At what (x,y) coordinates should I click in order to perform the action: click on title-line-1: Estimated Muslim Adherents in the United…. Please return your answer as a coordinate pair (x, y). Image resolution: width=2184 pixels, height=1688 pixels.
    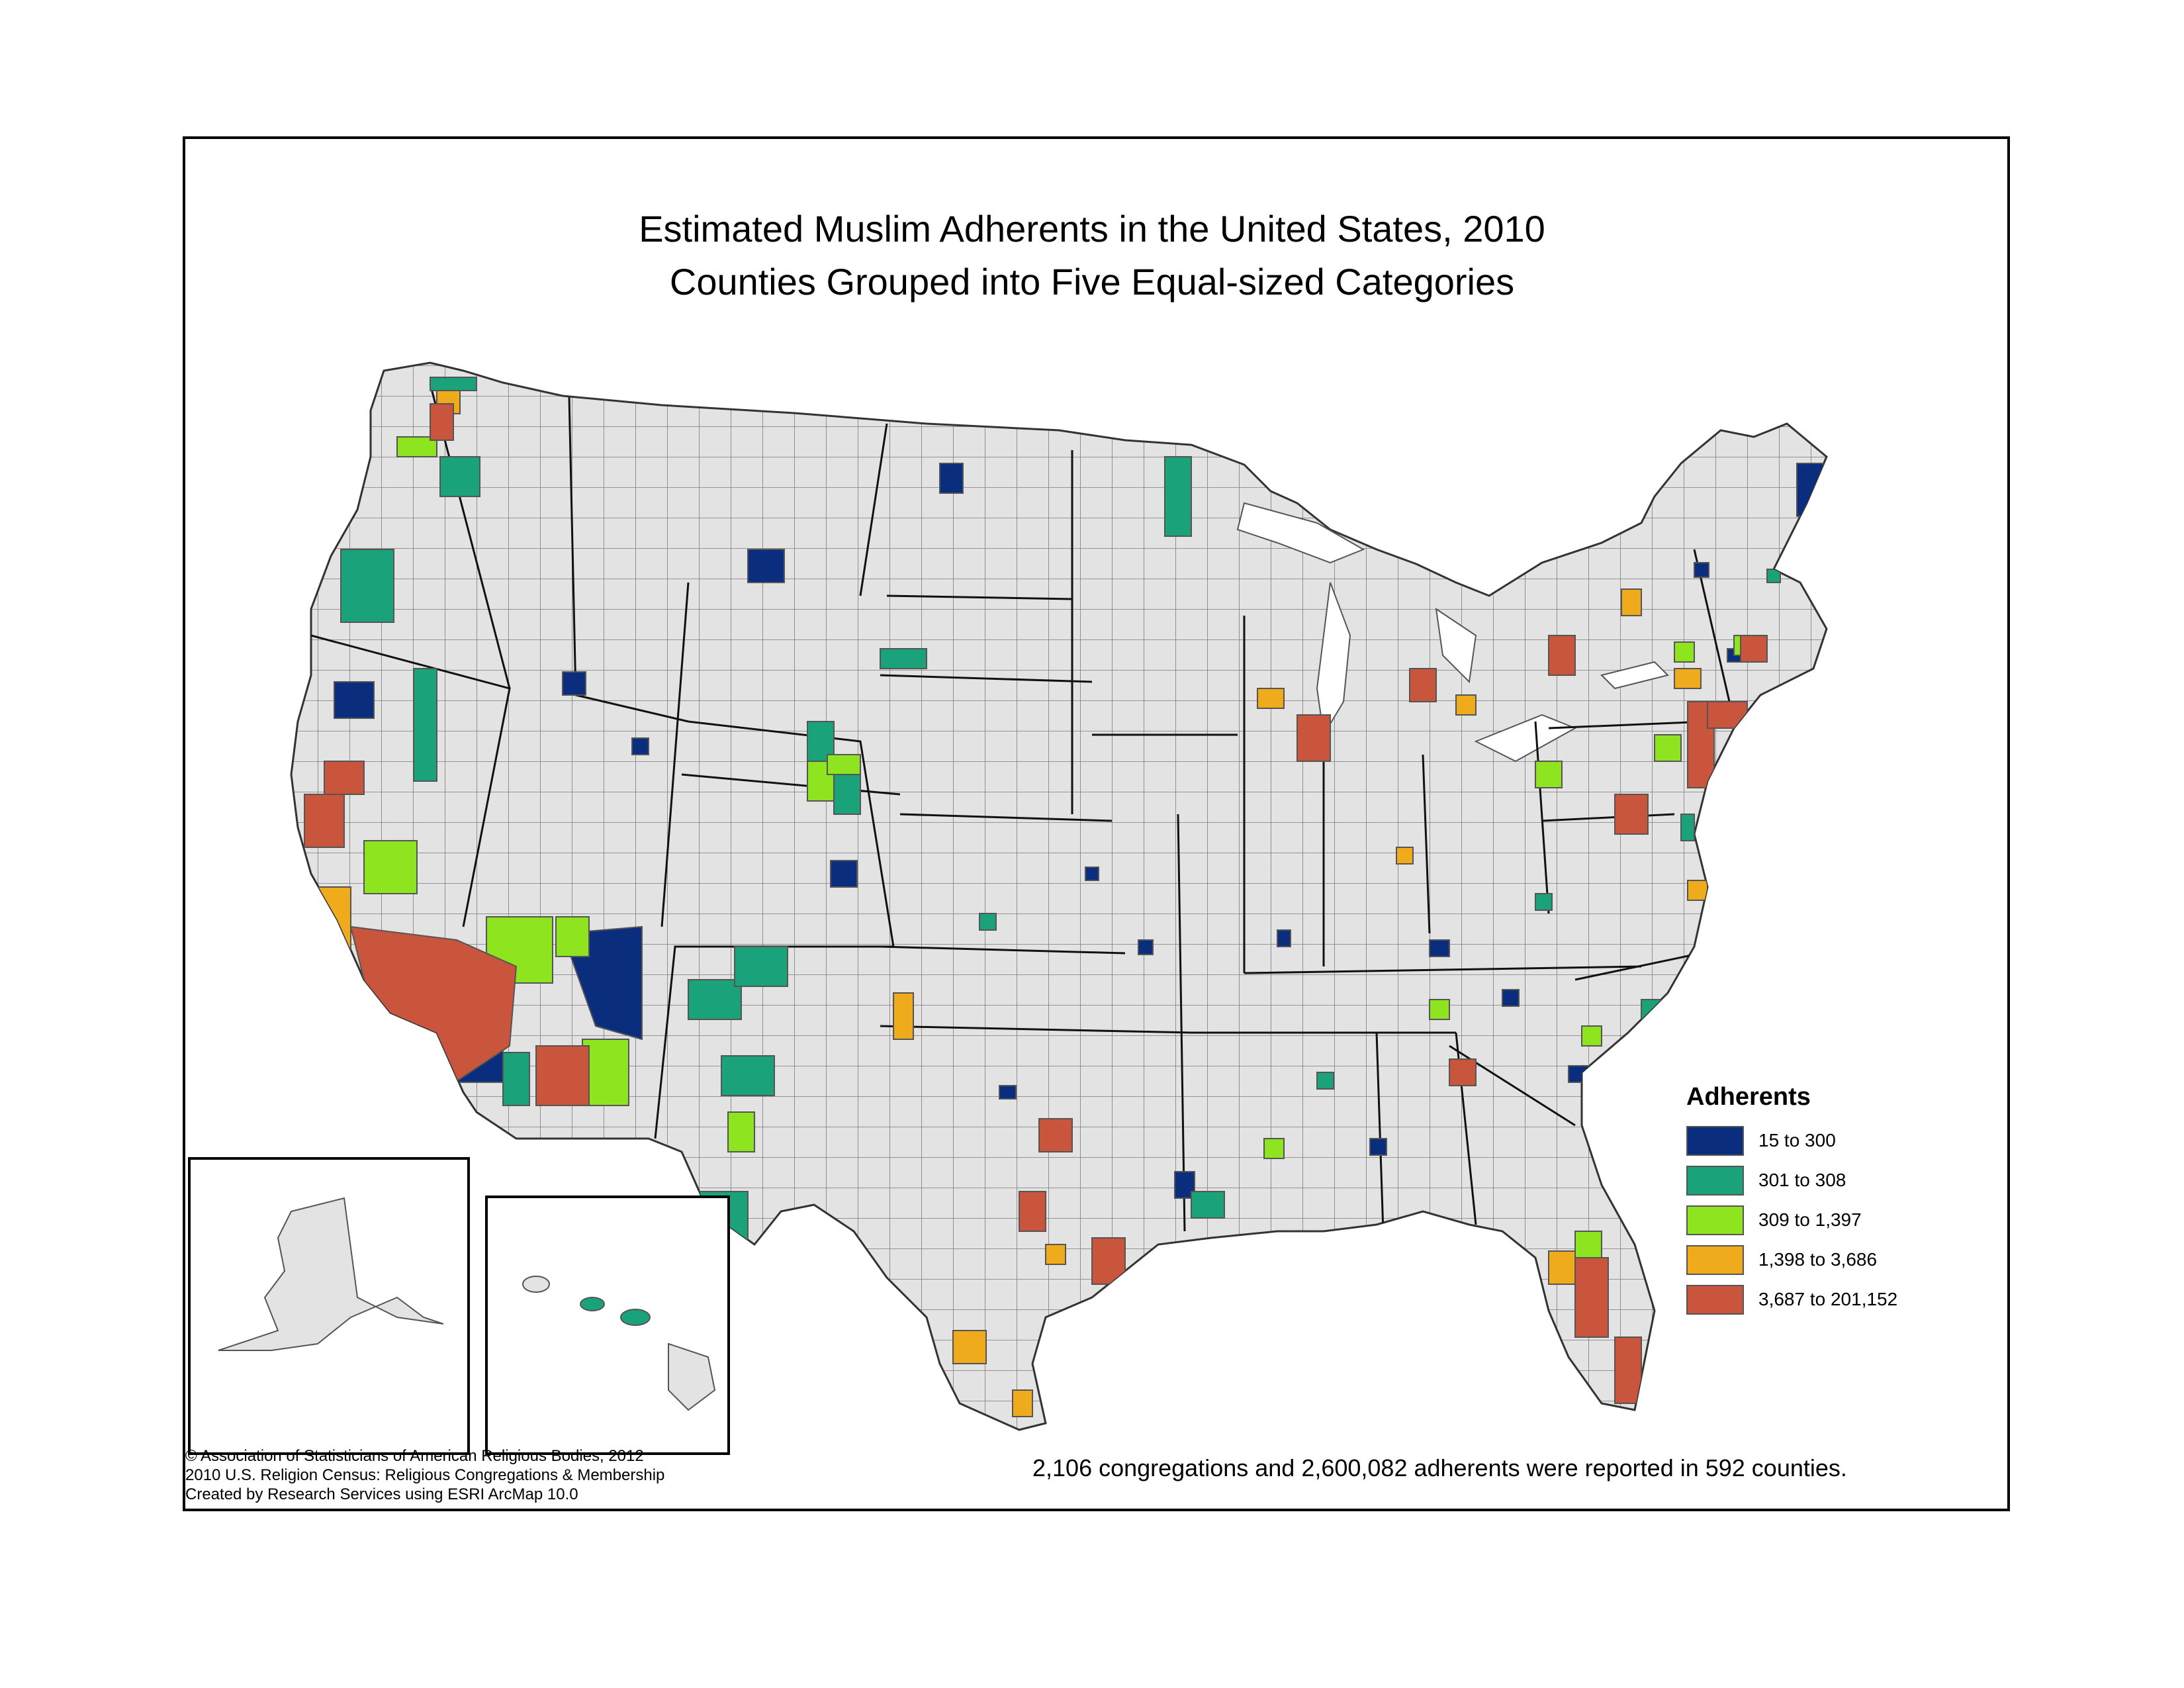
    Looking at the image, I should click on (1092, 229).